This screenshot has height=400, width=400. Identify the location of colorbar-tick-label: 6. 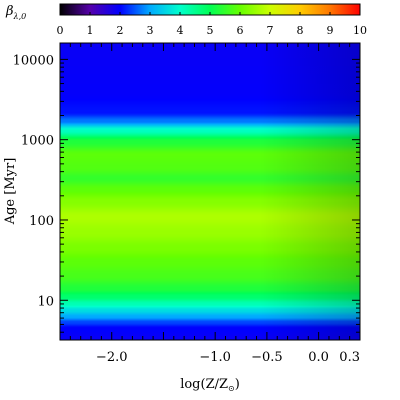
(240, 30).